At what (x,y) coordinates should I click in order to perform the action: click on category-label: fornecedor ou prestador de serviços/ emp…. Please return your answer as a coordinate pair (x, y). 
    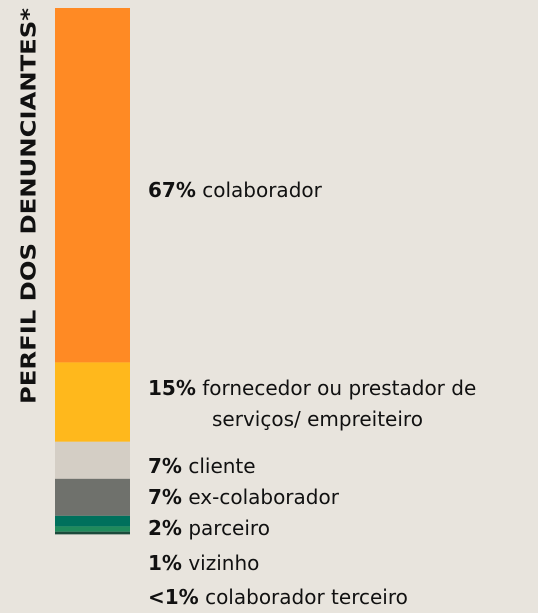
    Looking at the image, I should click on (339, 403).